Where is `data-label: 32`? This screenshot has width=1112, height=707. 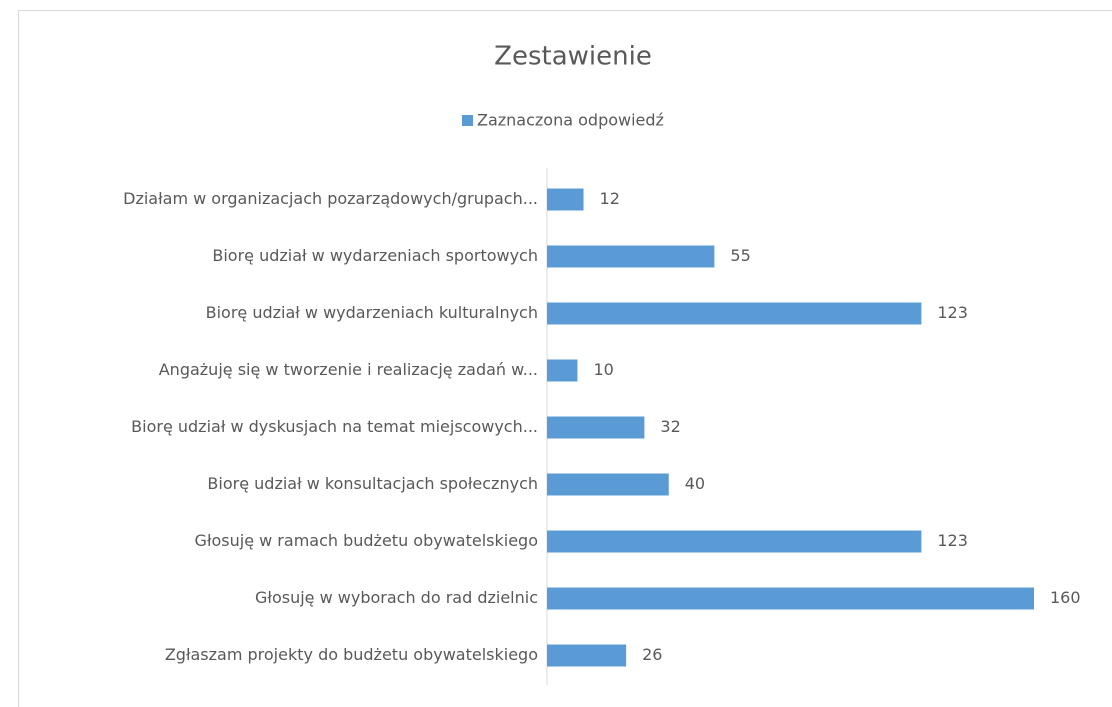 data-label: 32 is located at coordinates (670, 426).